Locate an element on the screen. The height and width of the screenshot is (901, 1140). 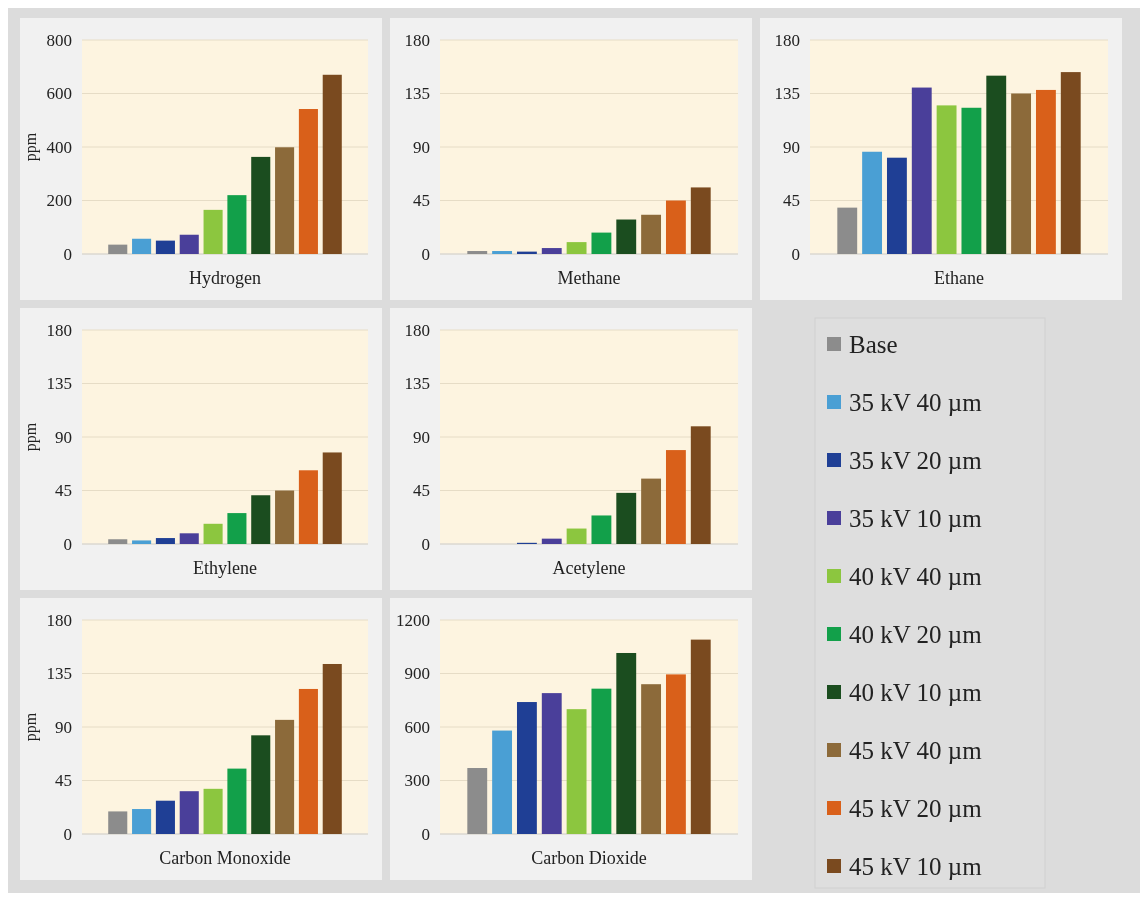
legend-label: 35 kV 40 µm is located at coordinates (916, 402).